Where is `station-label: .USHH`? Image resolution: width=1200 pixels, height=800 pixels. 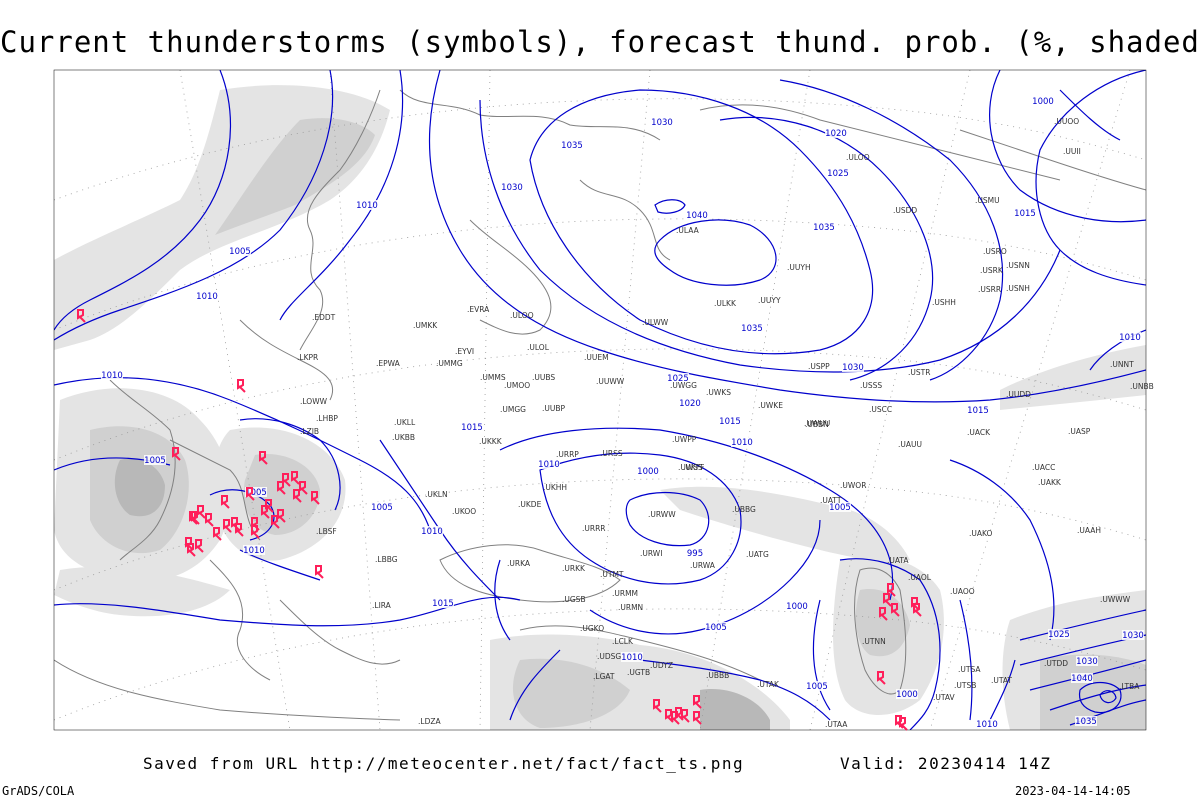 station-label: .USHH is located at coordinates (944, 302).